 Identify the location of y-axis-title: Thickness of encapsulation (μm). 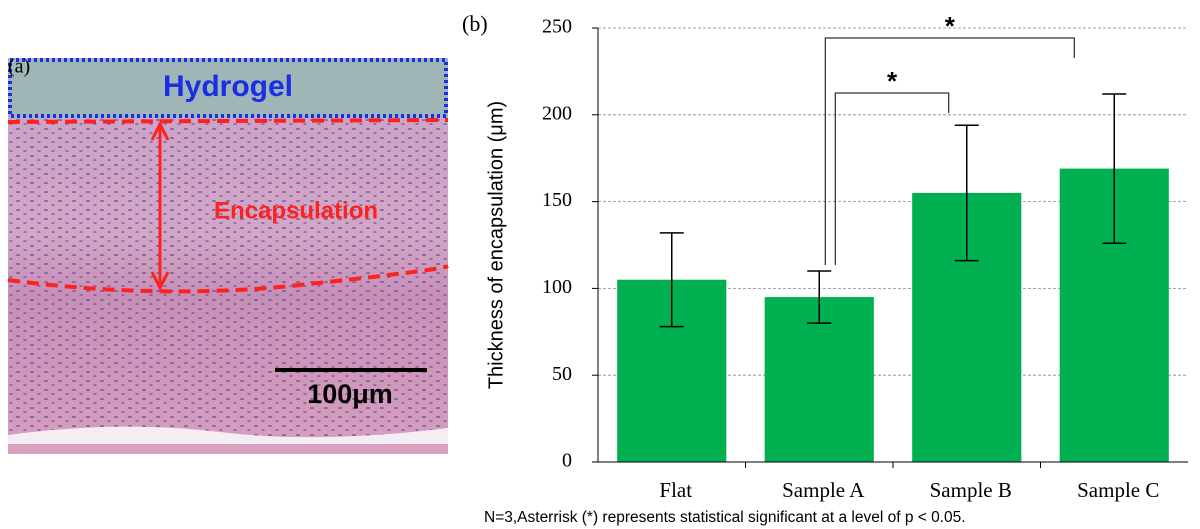
(496, 245).